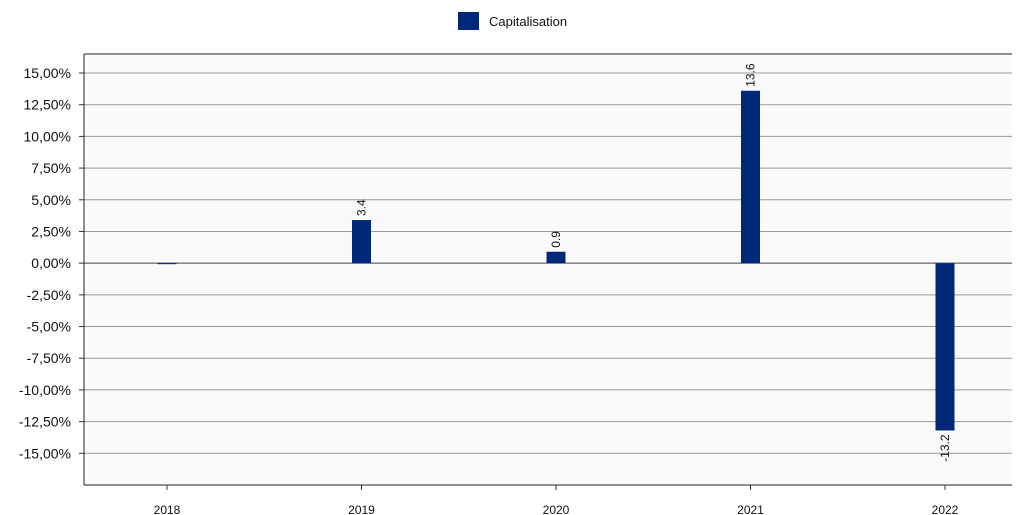 The height and width of the screenshot is (515, 1019). Describe the element at coordinates (45, 422) in the screenshot. I see `y-tick-label: -12,50%` at that location.